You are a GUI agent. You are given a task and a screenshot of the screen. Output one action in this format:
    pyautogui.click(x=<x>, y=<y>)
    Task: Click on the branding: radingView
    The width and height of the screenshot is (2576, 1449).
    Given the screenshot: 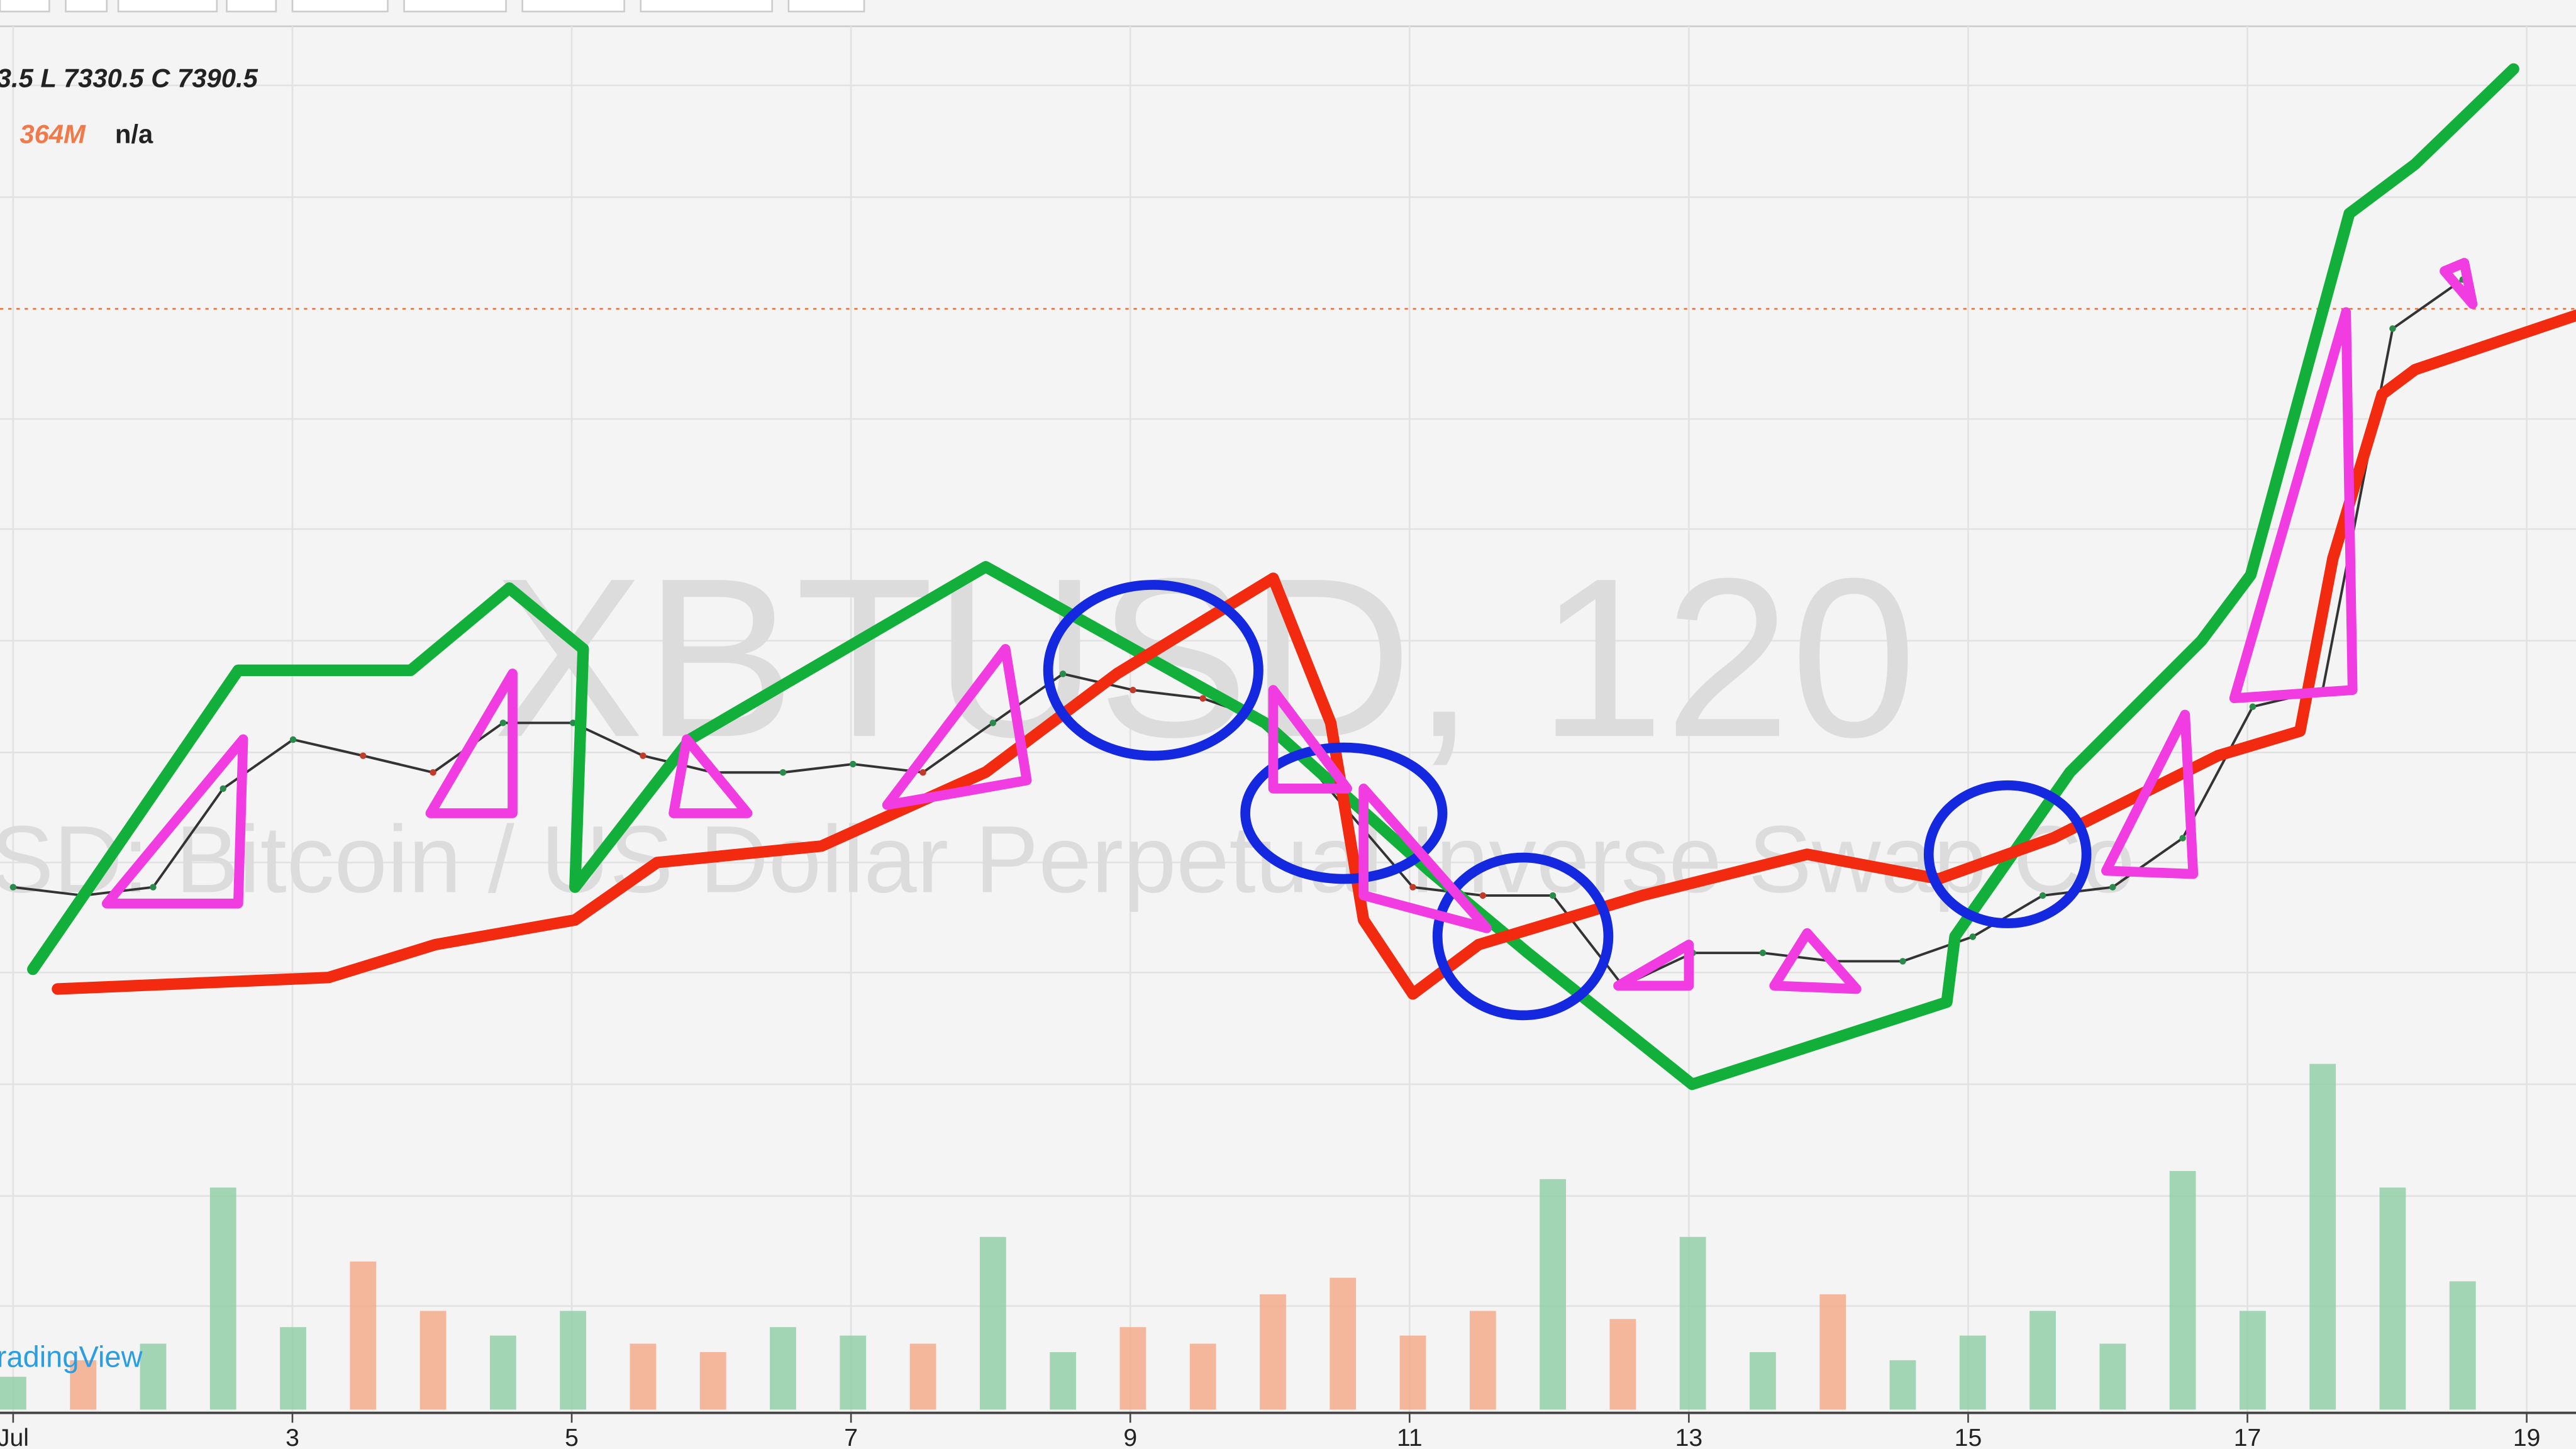 What is the action you would take?
    pyautogui.click(x=71, y=1356)
    